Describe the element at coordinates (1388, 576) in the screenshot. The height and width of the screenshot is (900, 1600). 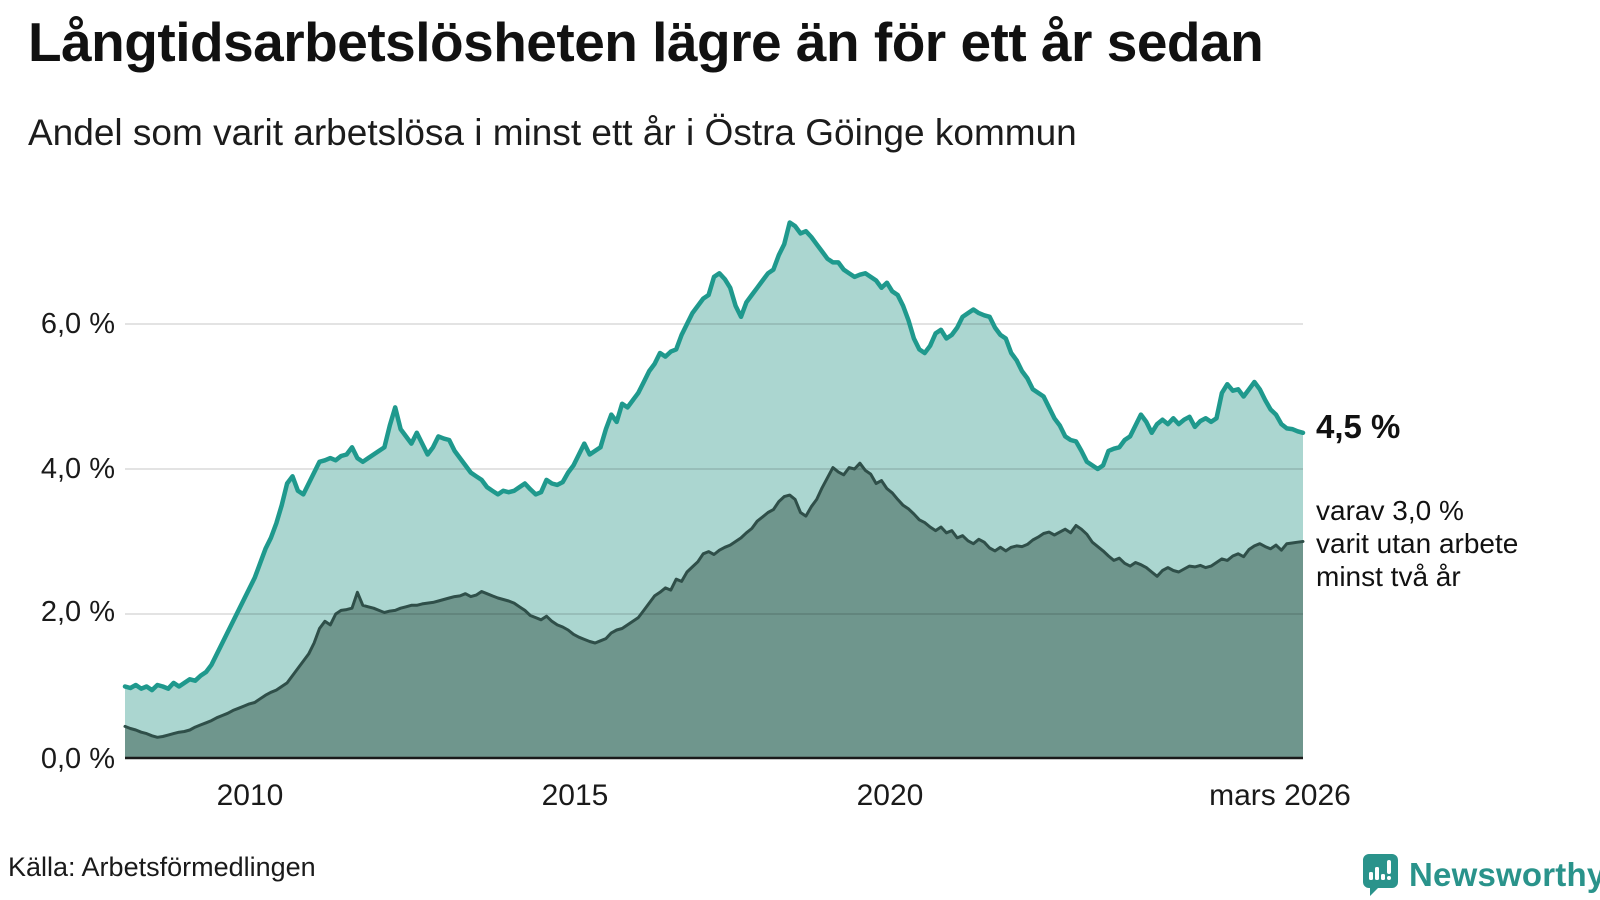
I see `annotation-line-3: minst två år` at that location.